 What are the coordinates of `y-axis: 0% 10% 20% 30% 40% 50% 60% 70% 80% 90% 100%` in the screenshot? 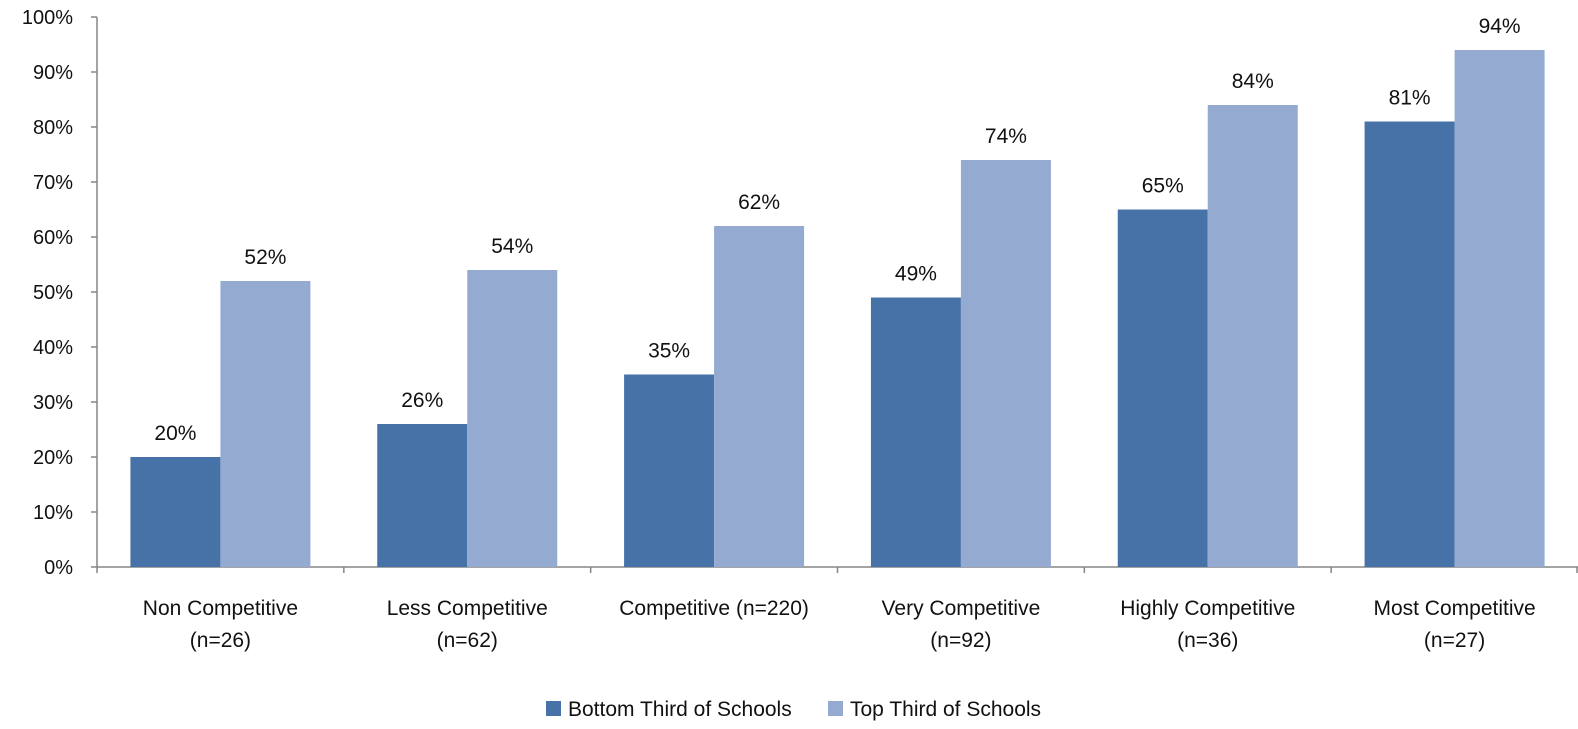 It's located at (60, 293).